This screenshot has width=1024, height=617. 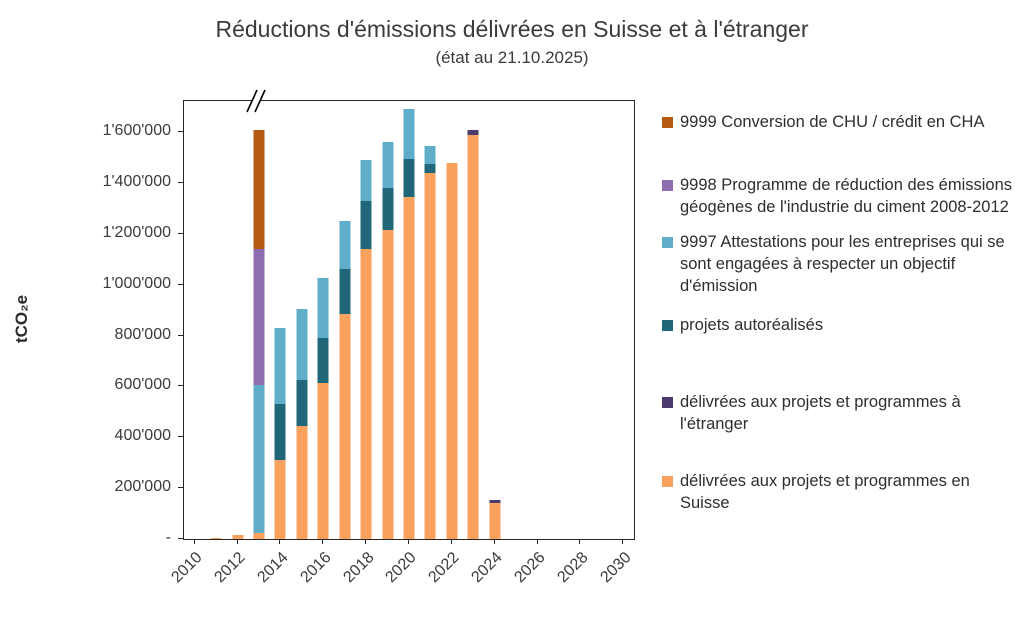 What do you see at coordinates (142, 436) in the screenshot?
I see `y-tick-label: 400'000` at bounding box center [142, 436].